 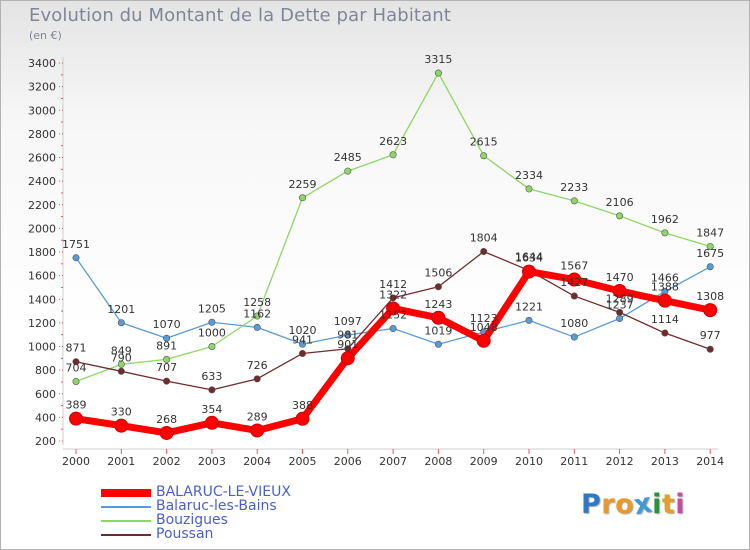 I want to click on proxiti-logo: Proxiti, so click(x=633, y=505).